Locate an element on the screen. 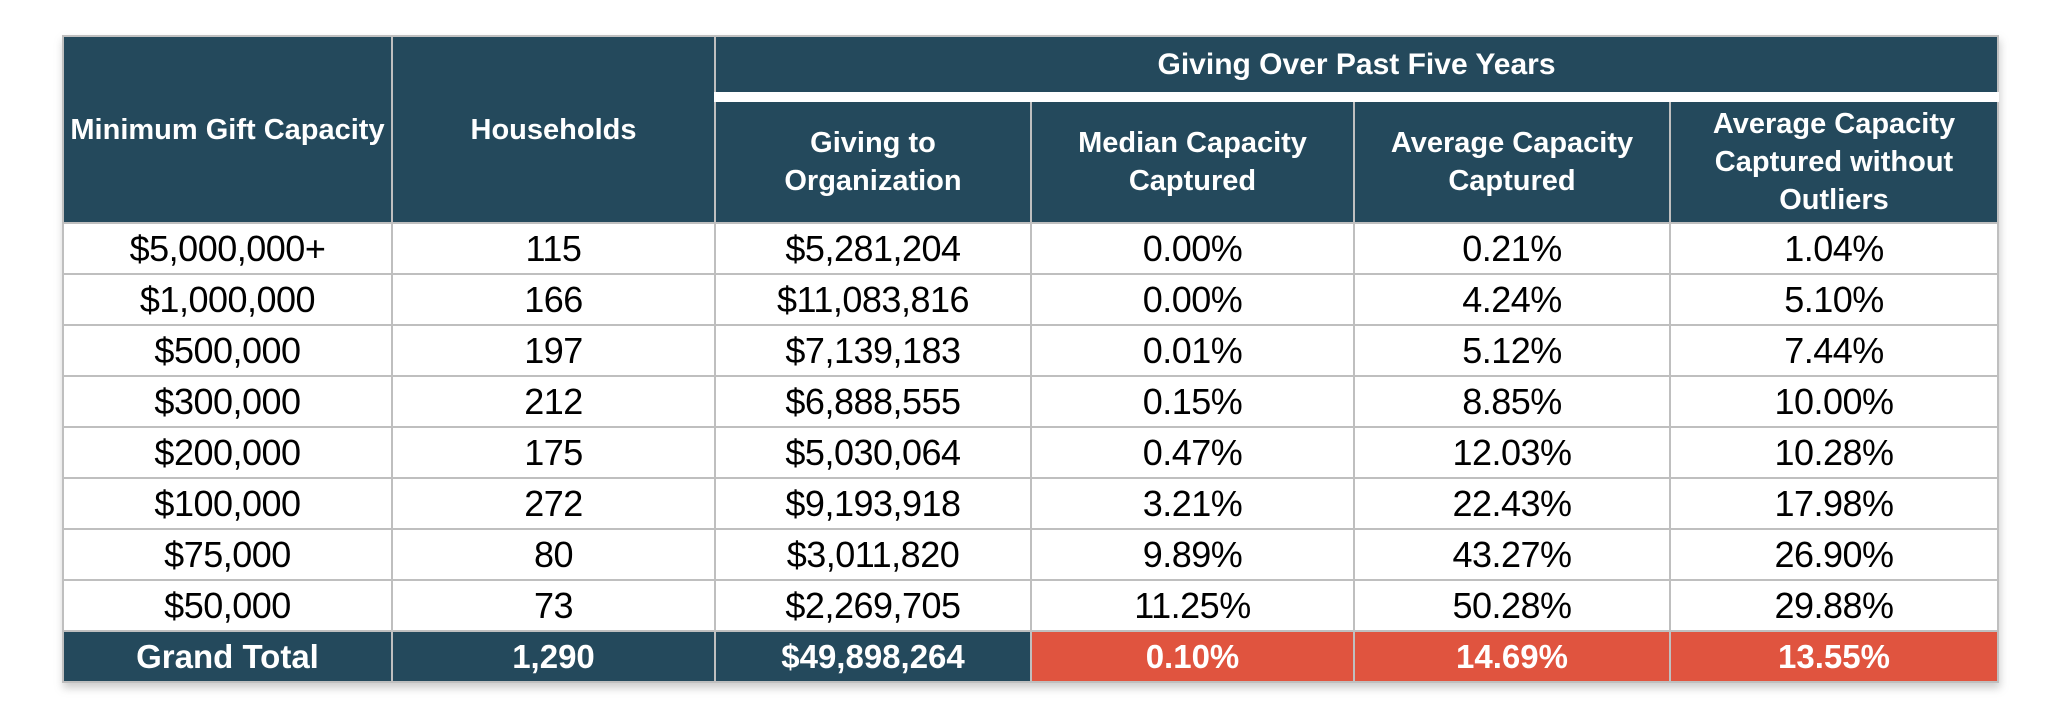 This screenshot has height=727, width=2048. grand-total-cell: 14.69% is located at coordinates (1512, 656).